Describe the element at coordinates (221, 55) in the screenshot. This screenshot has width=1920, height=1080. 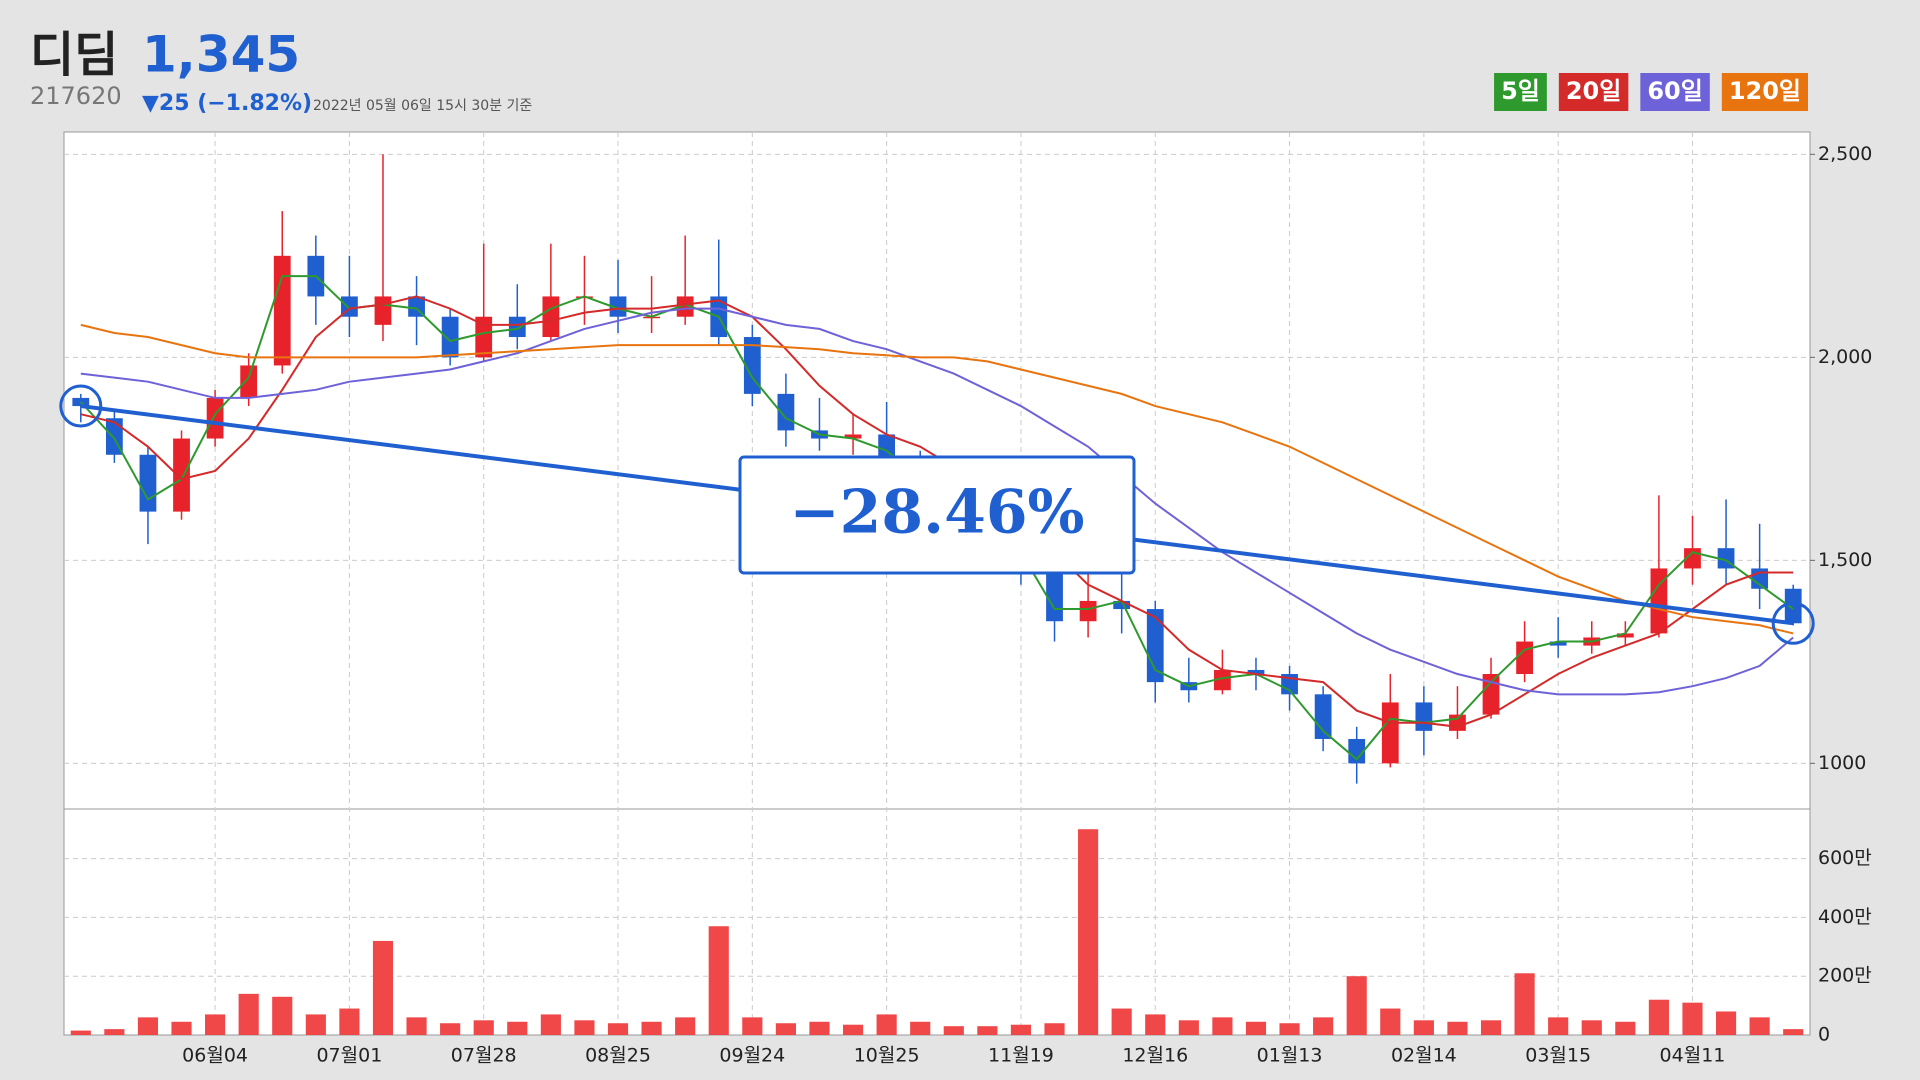
I see `stock-price: 1,345` at that location.